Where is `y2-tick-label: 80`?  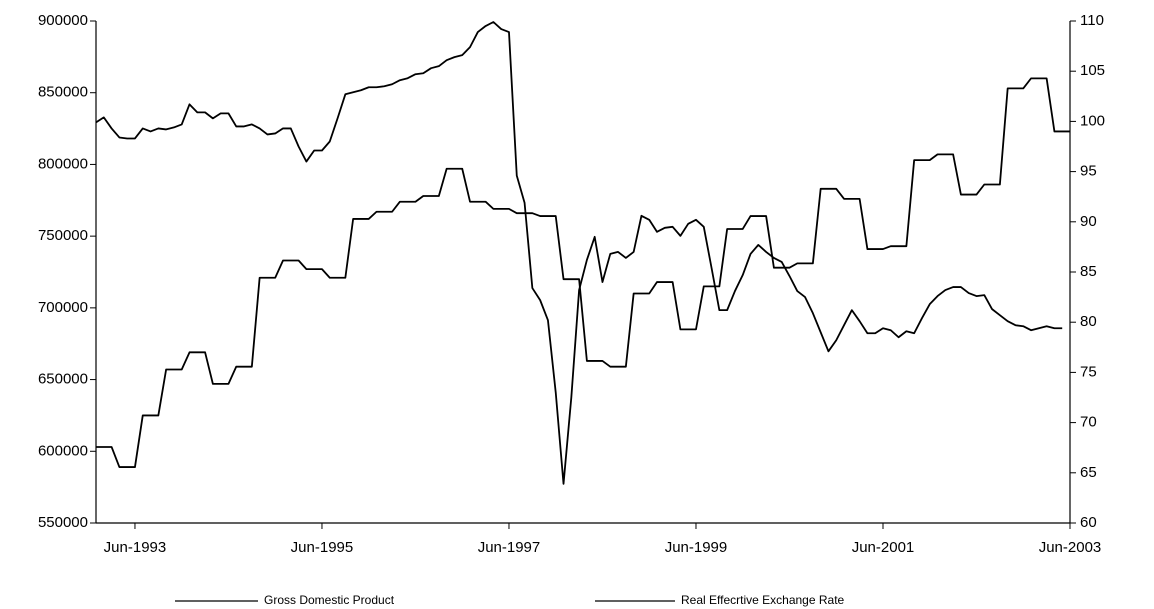
y2-tick-label: 80 is located at coordinates (1088, 321).